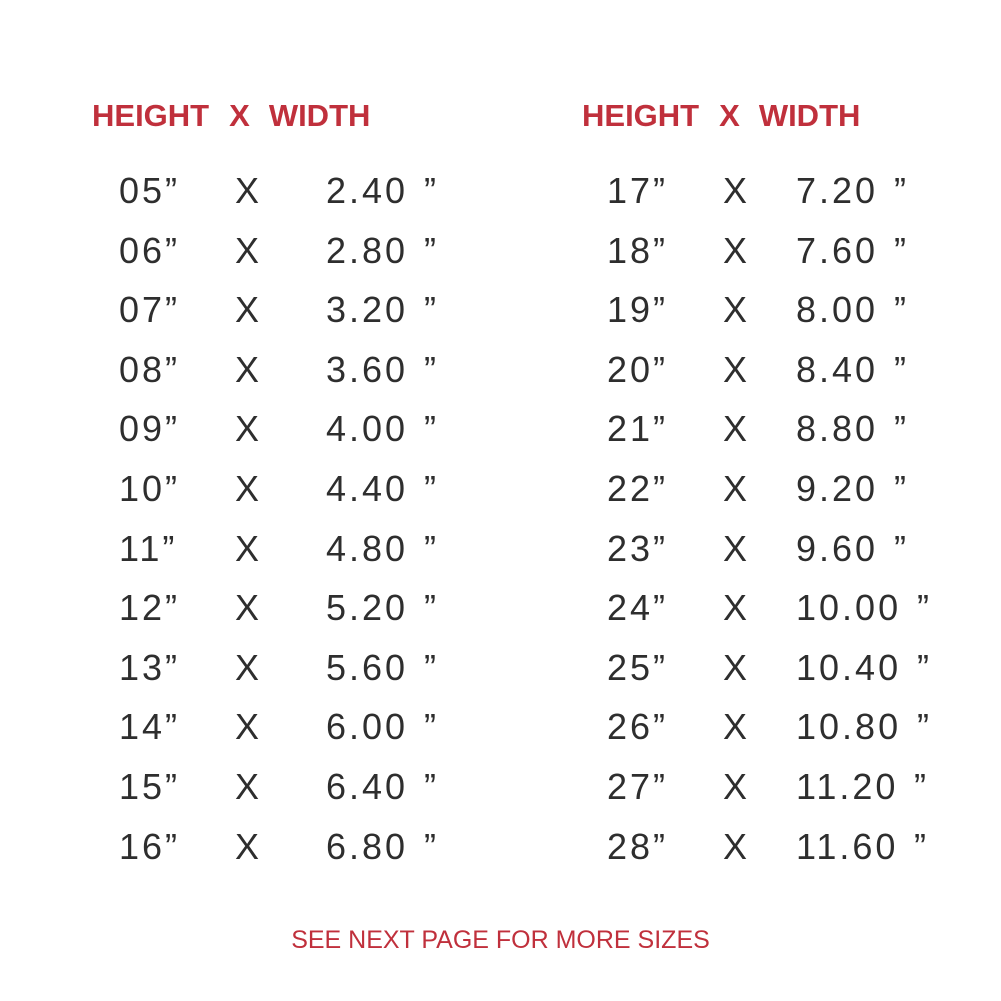 The width and height of the screenshot is (1001, 1001). I want to click on width-value: 8.00, so click(837, 310).